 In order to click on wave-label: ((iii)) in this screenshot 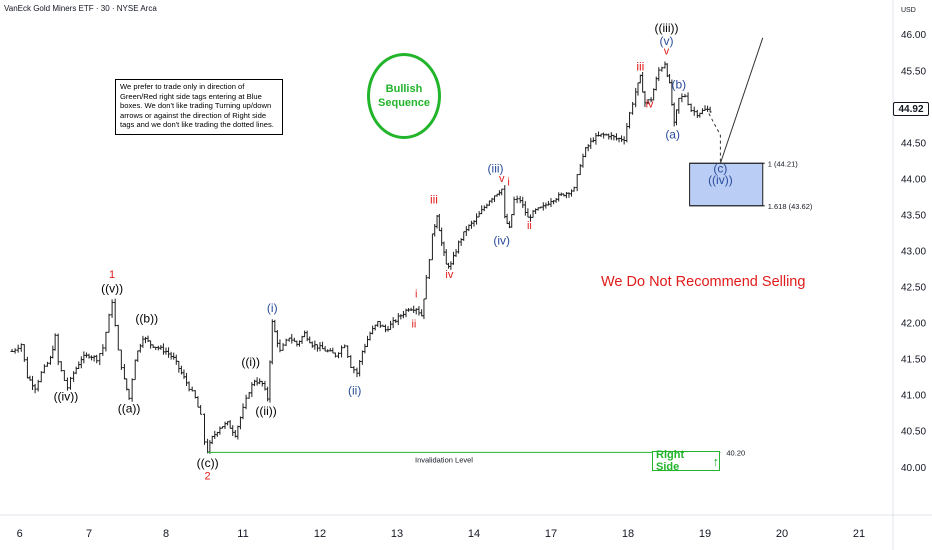, I will do `click(667, 28)`.